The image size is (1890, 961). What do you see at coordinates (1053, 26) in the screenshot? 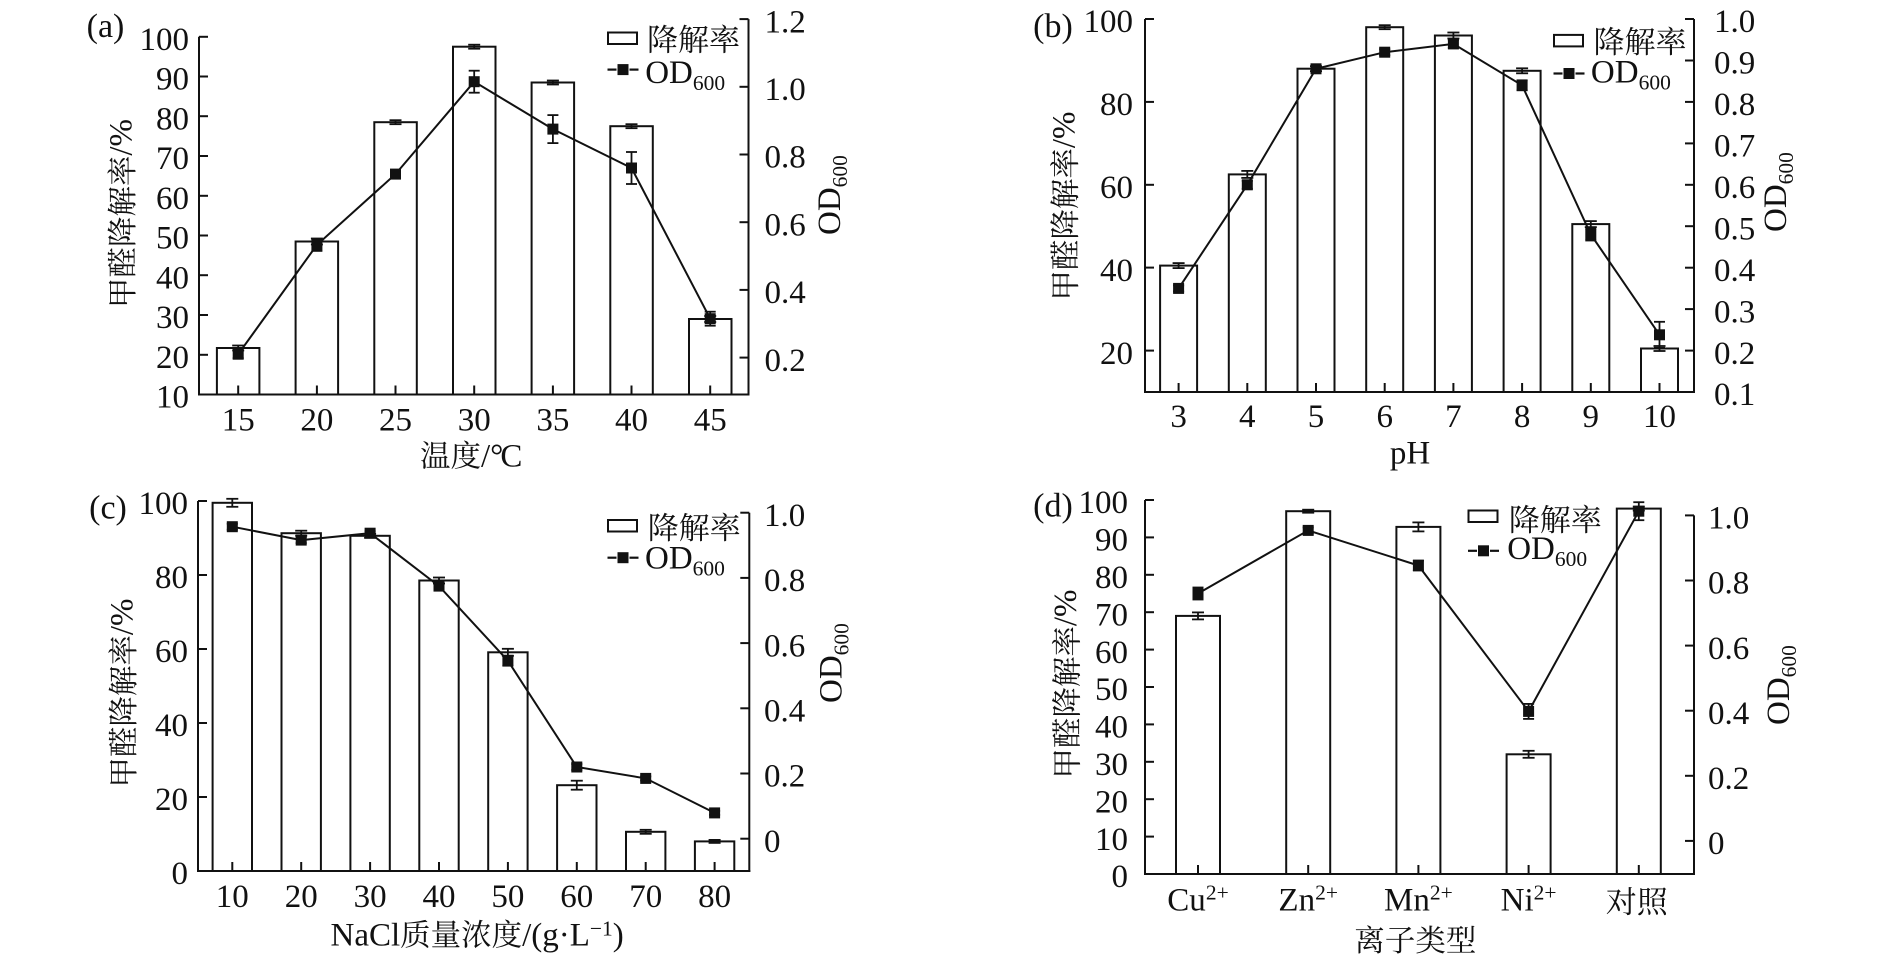
I see `svg-text: (b)` at bounding box center [1053, 26].